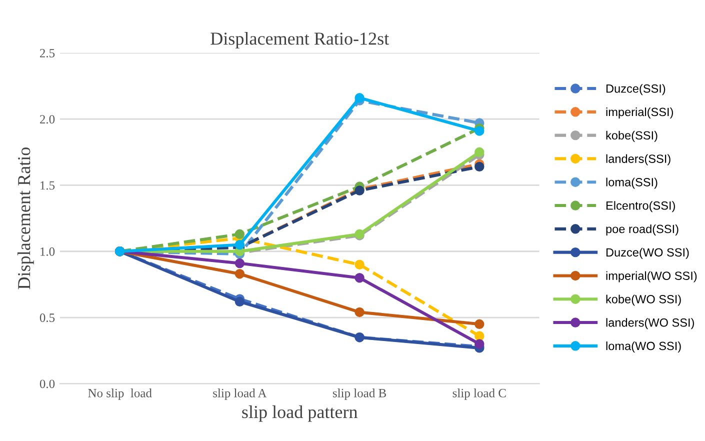  What do you see at coordinates (638, 160) in the screenshot?
I see `legend-label: landers(SSI)` at bounding box center [638, 160].